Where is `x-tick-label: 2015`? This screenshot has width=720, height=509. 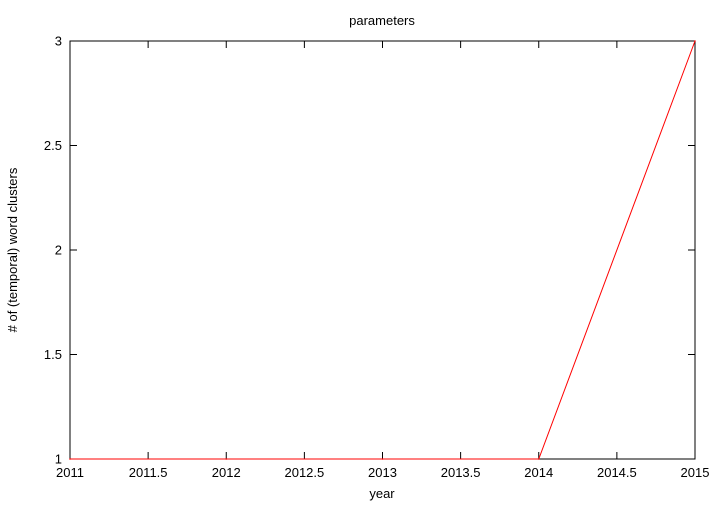
x-tick-label: 2015 is located at coordinates (695, 472).